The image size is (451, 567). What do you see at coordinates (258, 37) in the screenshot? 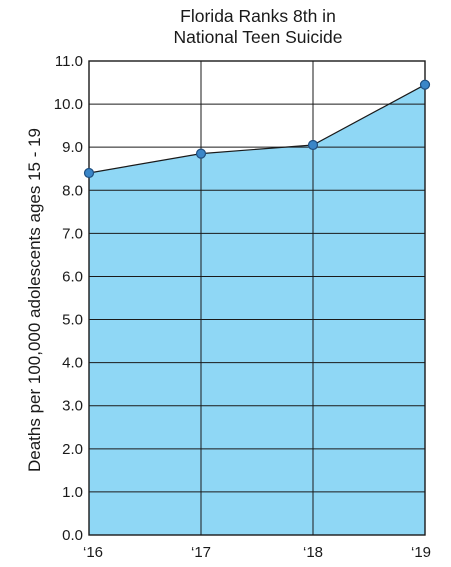
I see `chart-title-line-2: National Teen Suicide` at bounding box center [258, 37].